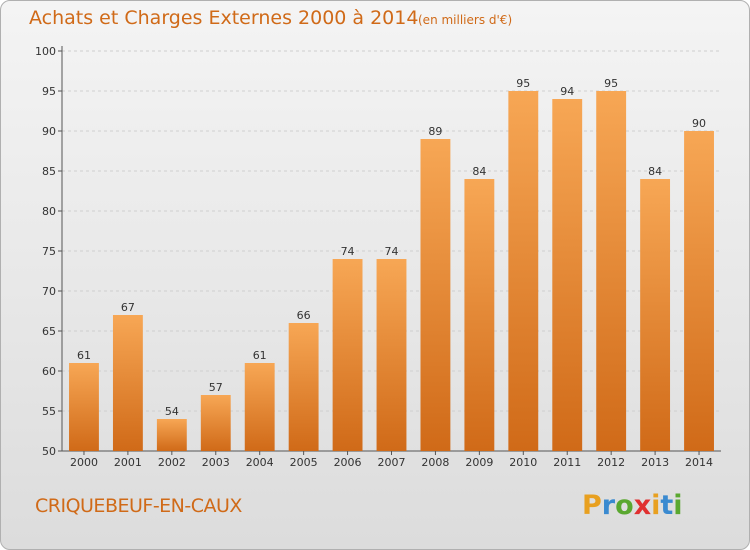 This screenshot has width=750, height=550. I want to click on x-tick-label: 2014, so click(699, 462).